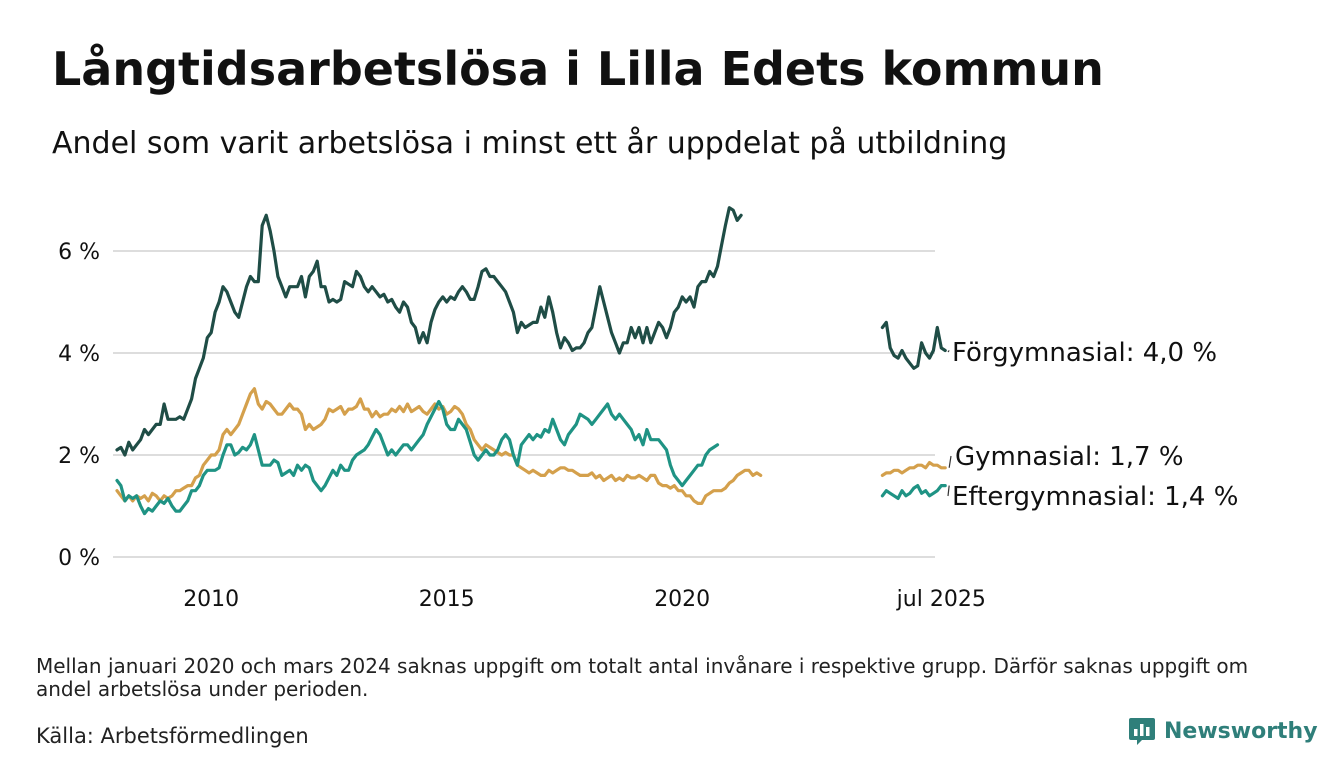 Image resolution: width=1340 pixels, height=780 pixels. I want to click on series-end-label-gymnasial: Gymnasial: 1,7 %, so click(1069, 457).